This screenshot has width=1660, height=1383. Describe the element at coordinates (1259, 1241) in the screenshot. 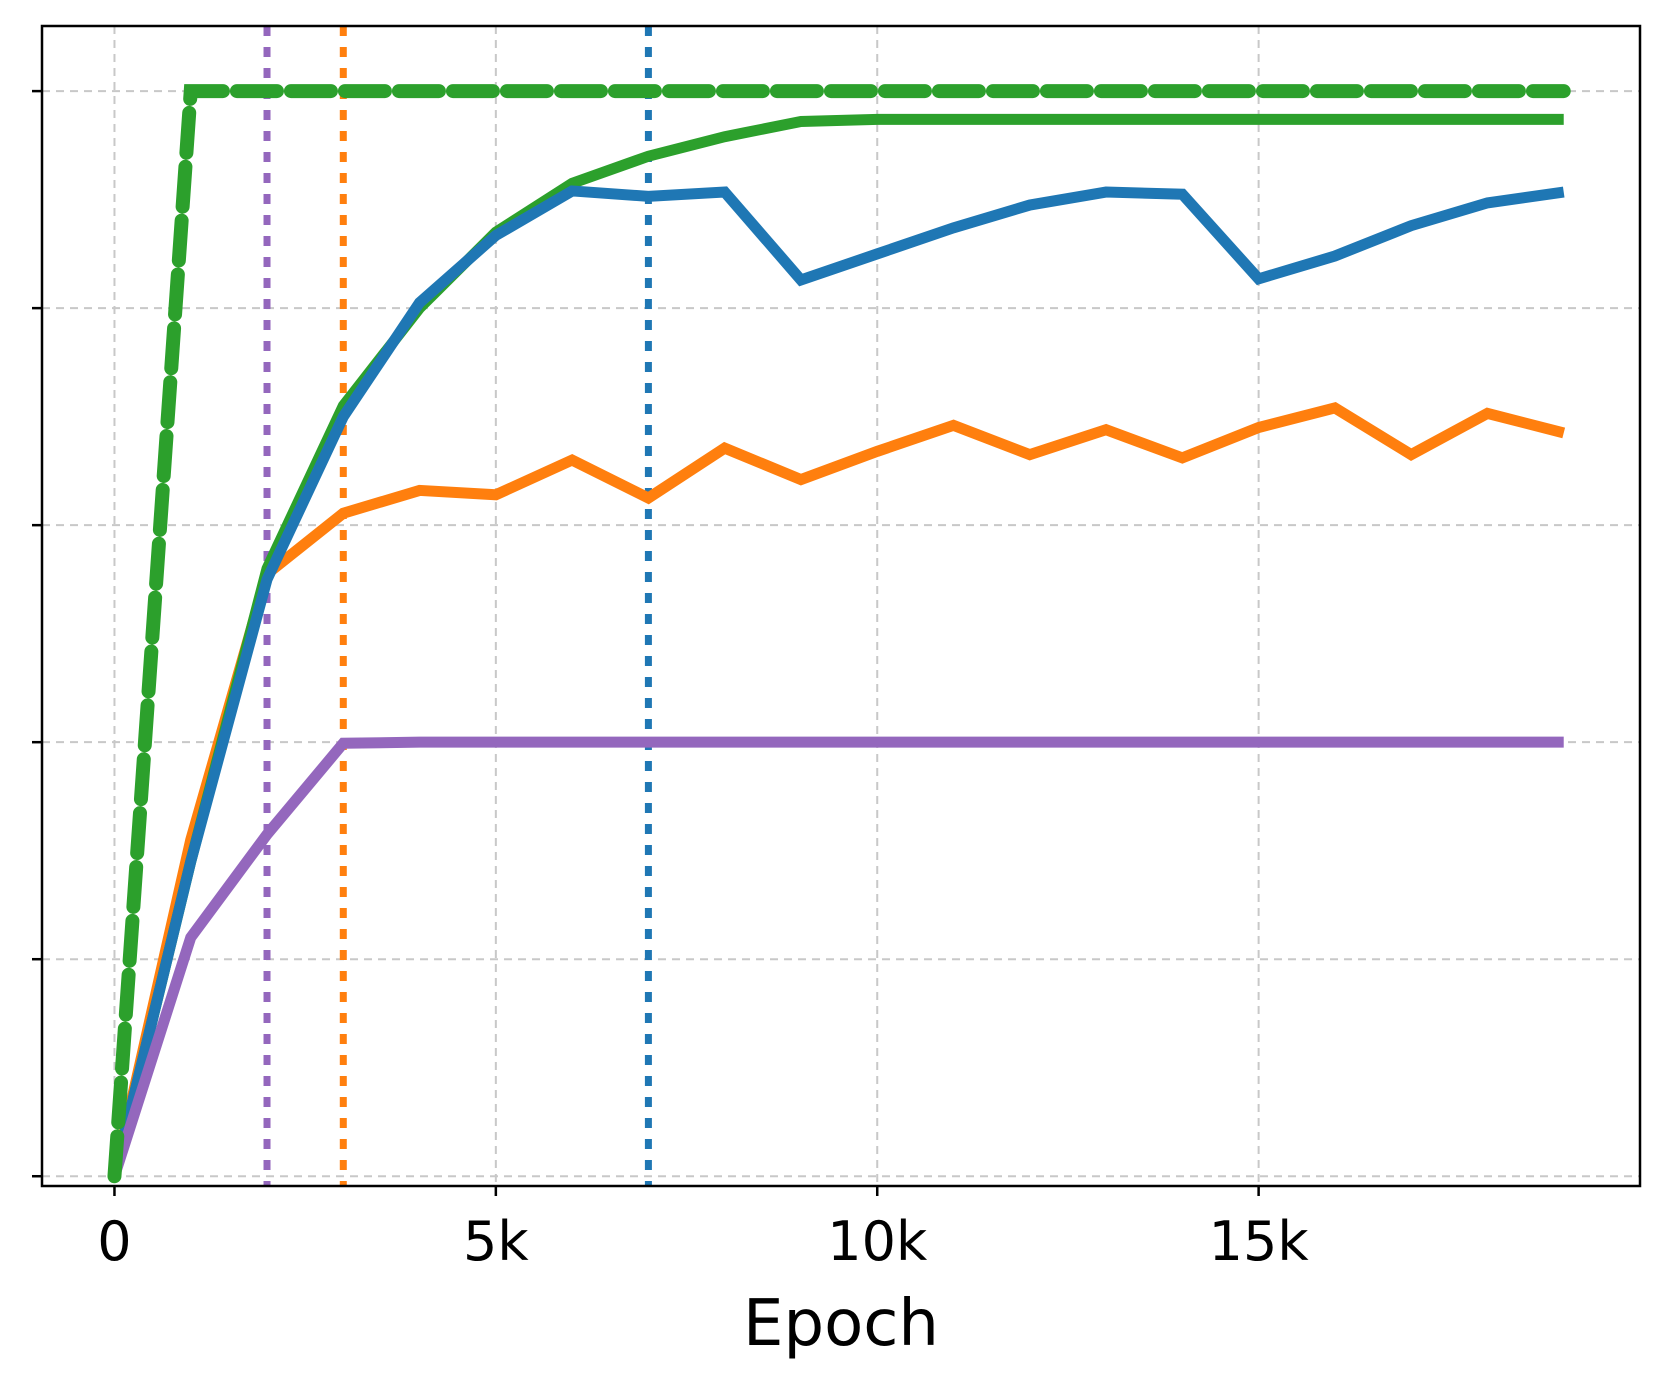

I see `x-tick-label: 15k` at that location.